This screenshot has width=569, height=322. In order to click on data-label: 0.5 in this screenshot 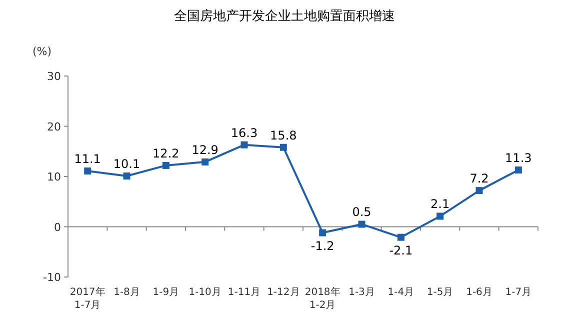, I will do `click(362, 212)`.